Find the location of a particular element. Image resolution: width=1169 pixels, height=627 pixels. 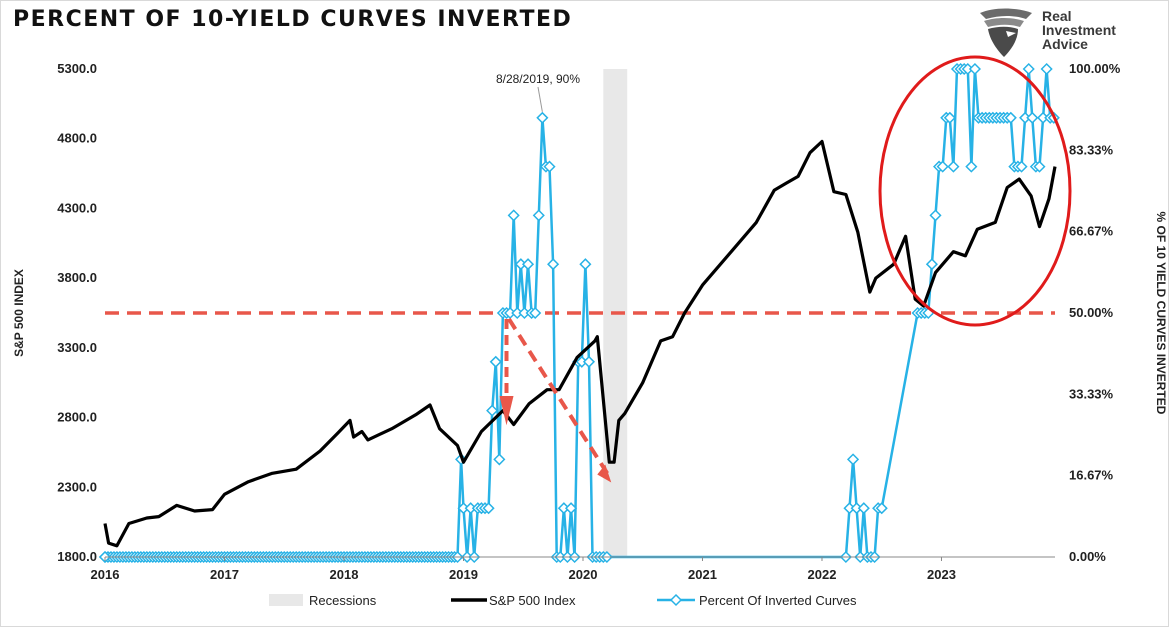

arrow-head-vertical is located at coordinates (506, 410).